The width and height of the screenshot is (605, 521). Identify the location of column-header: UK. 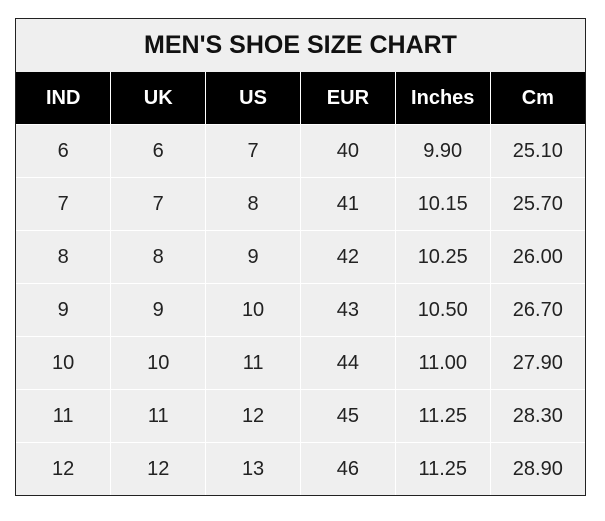
(158, 98).